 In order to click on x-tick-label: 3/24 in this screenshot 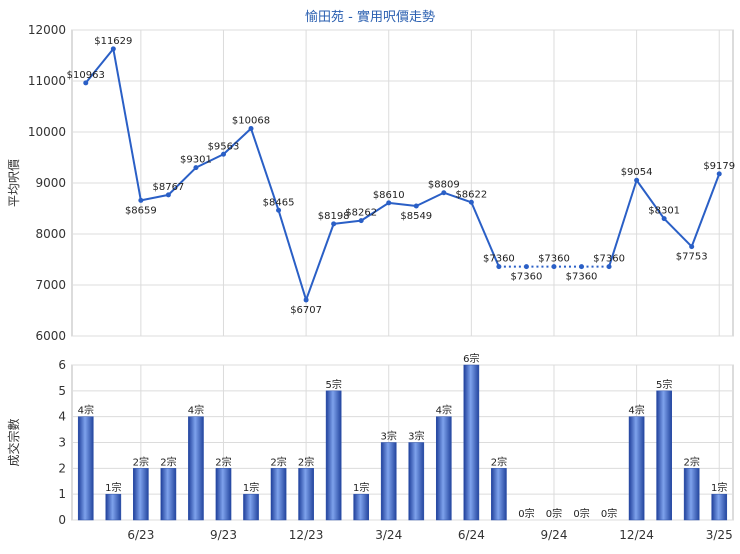, I will do `click(388, 535)`.